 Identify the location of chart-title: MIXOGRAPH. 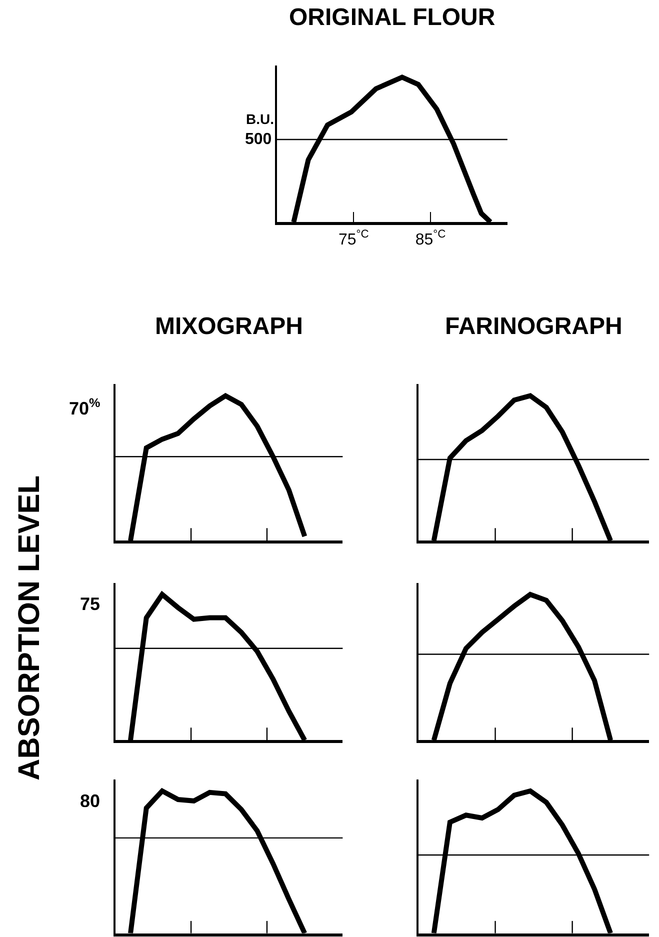
(229, 326).